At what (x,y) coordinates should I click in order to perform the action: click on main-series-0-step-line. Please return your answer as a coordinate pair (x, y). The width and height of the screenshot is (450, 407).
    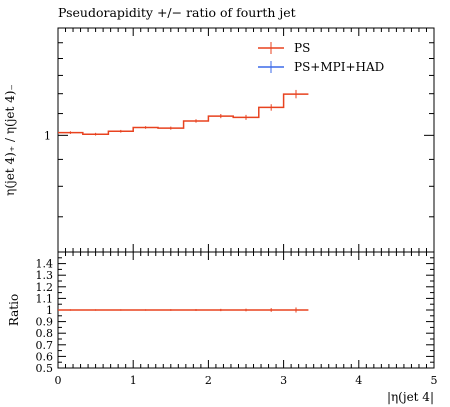
    Looking at the image, I should click on (183, 114).